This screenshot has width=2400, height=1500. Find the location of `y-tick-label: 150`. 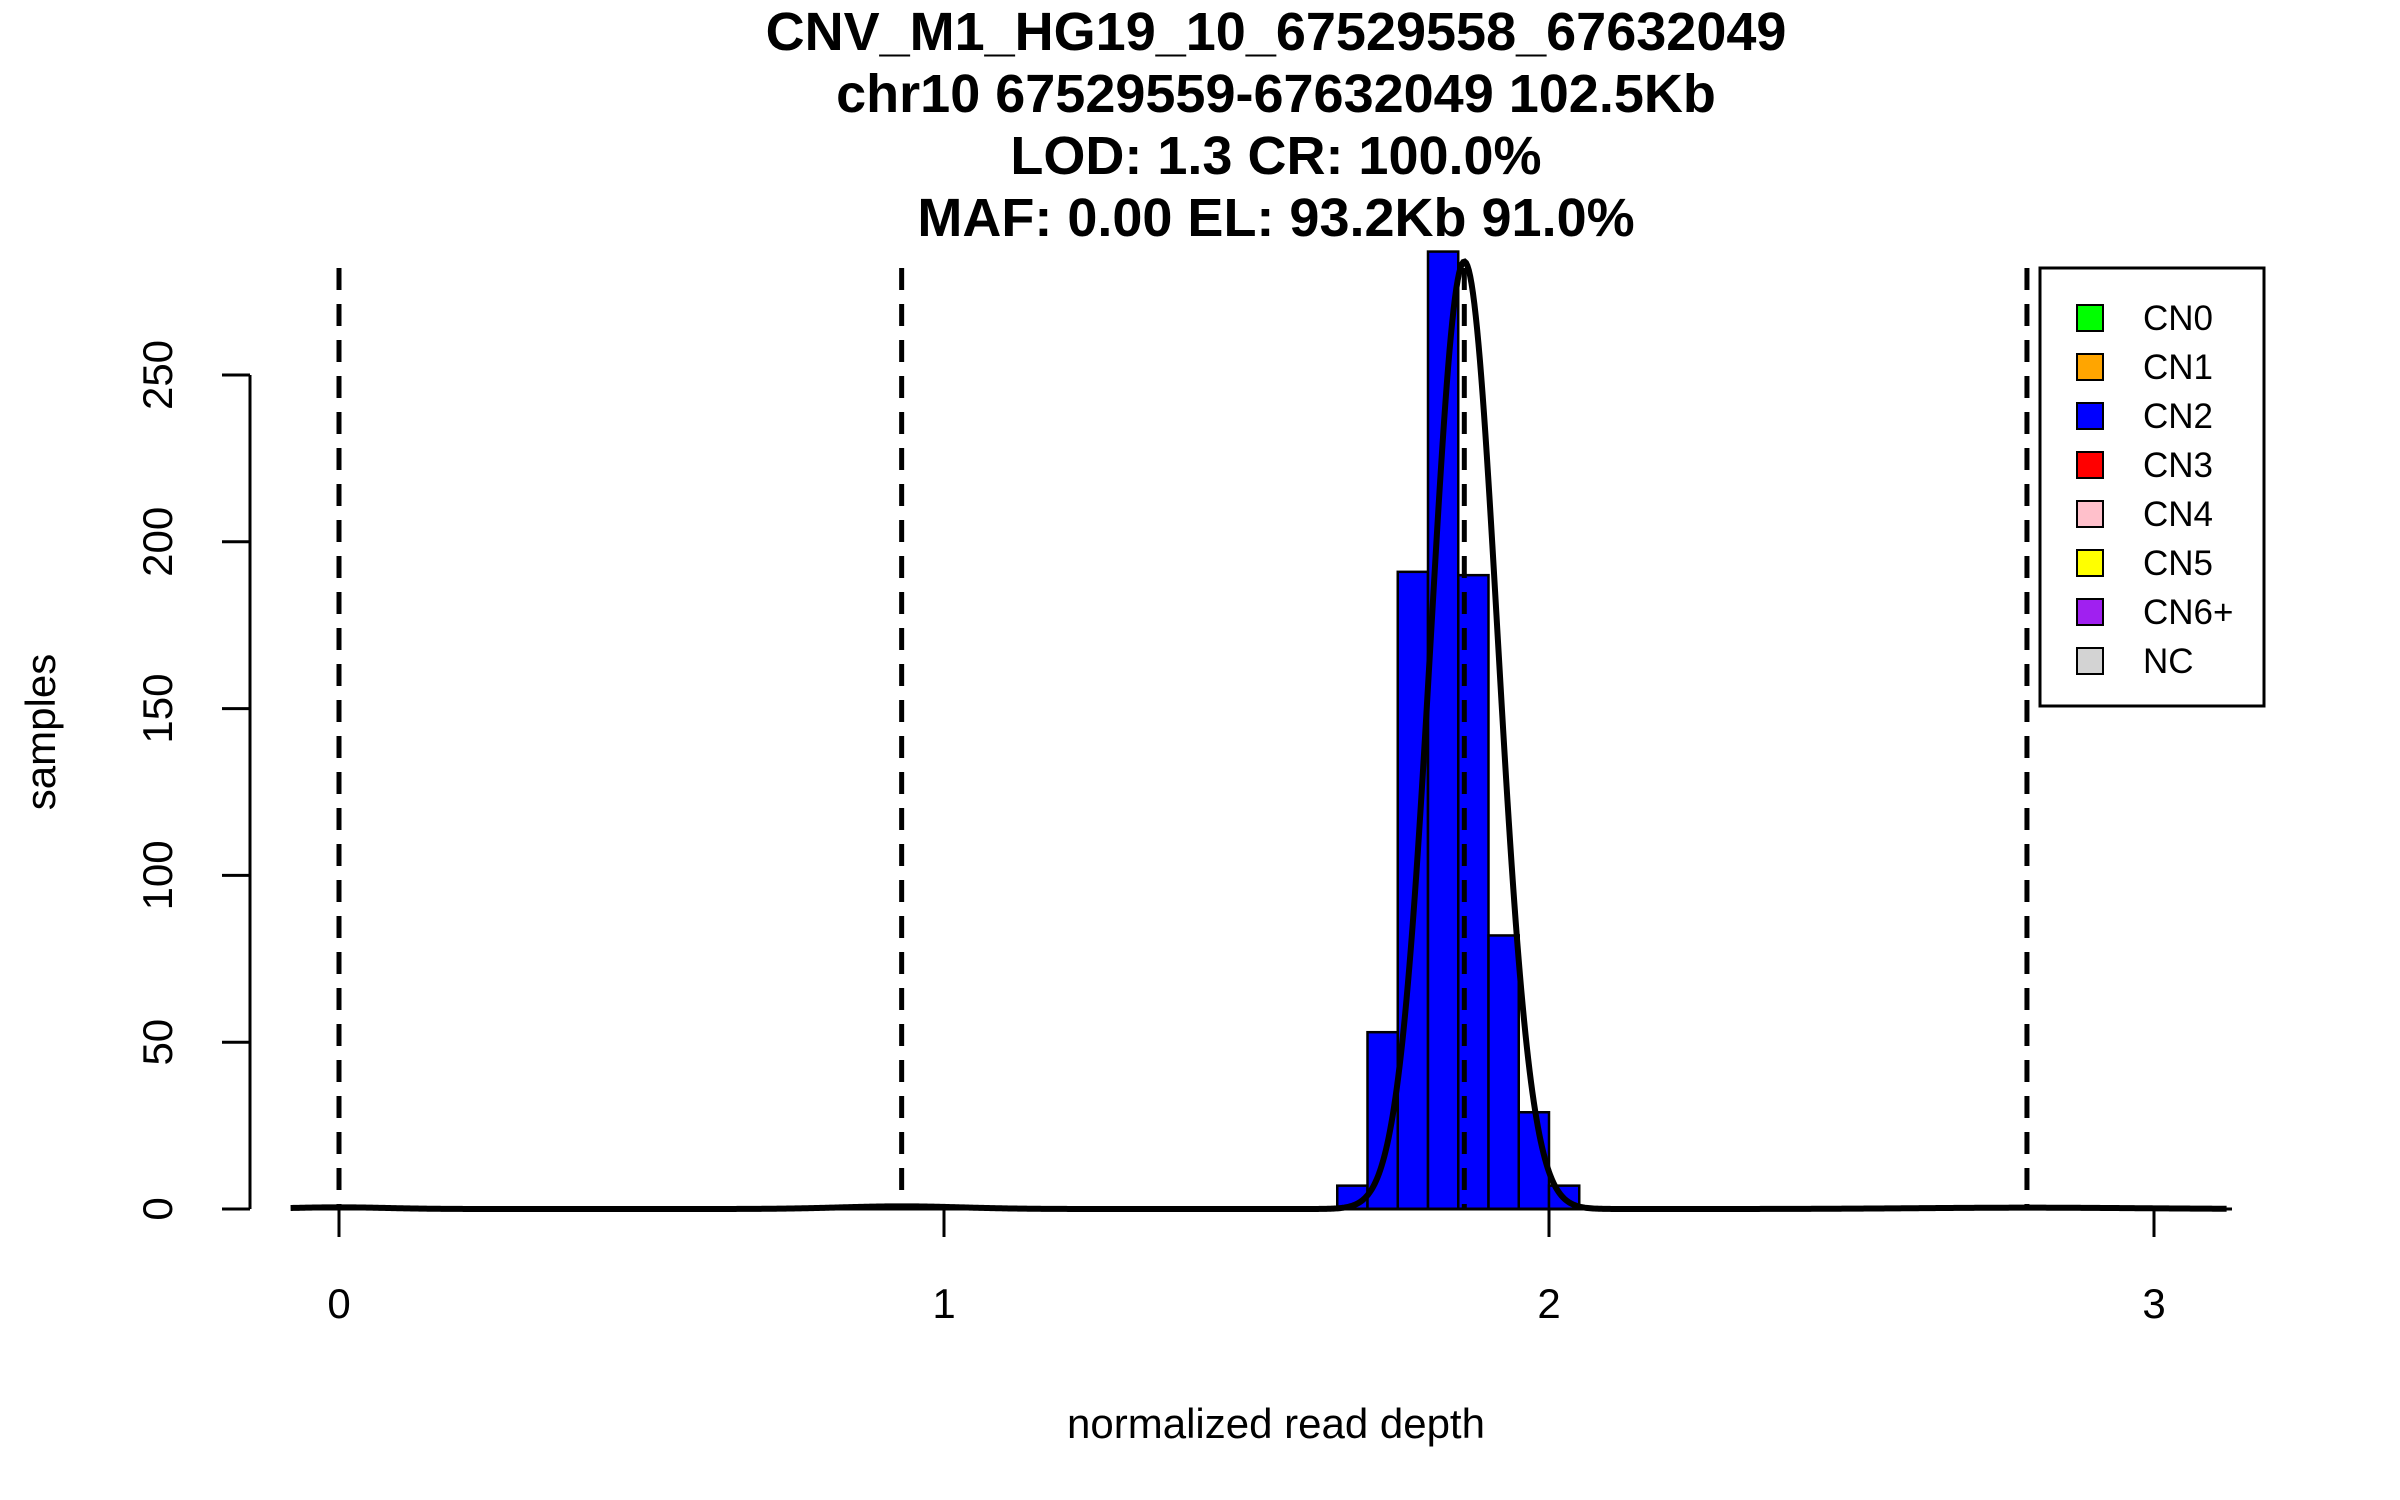

y-tick-label: 150 is located at coordinates (157, 709).